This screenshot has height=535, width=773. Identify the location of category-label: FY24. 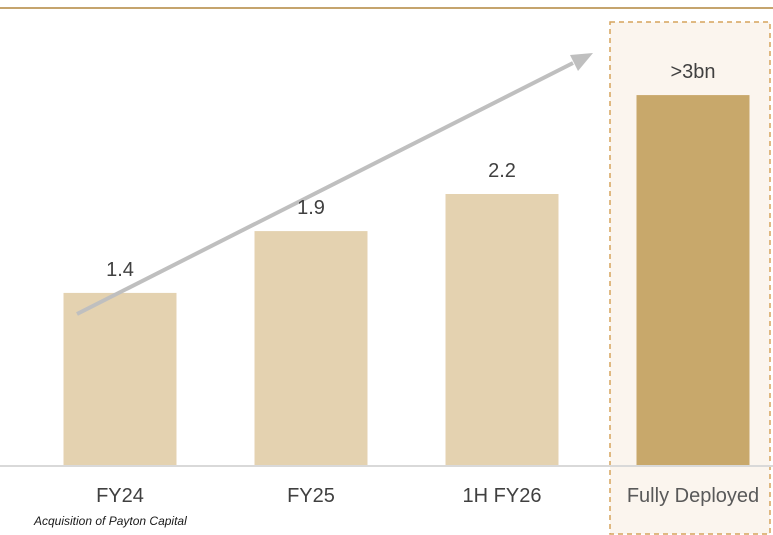
(120, 496).